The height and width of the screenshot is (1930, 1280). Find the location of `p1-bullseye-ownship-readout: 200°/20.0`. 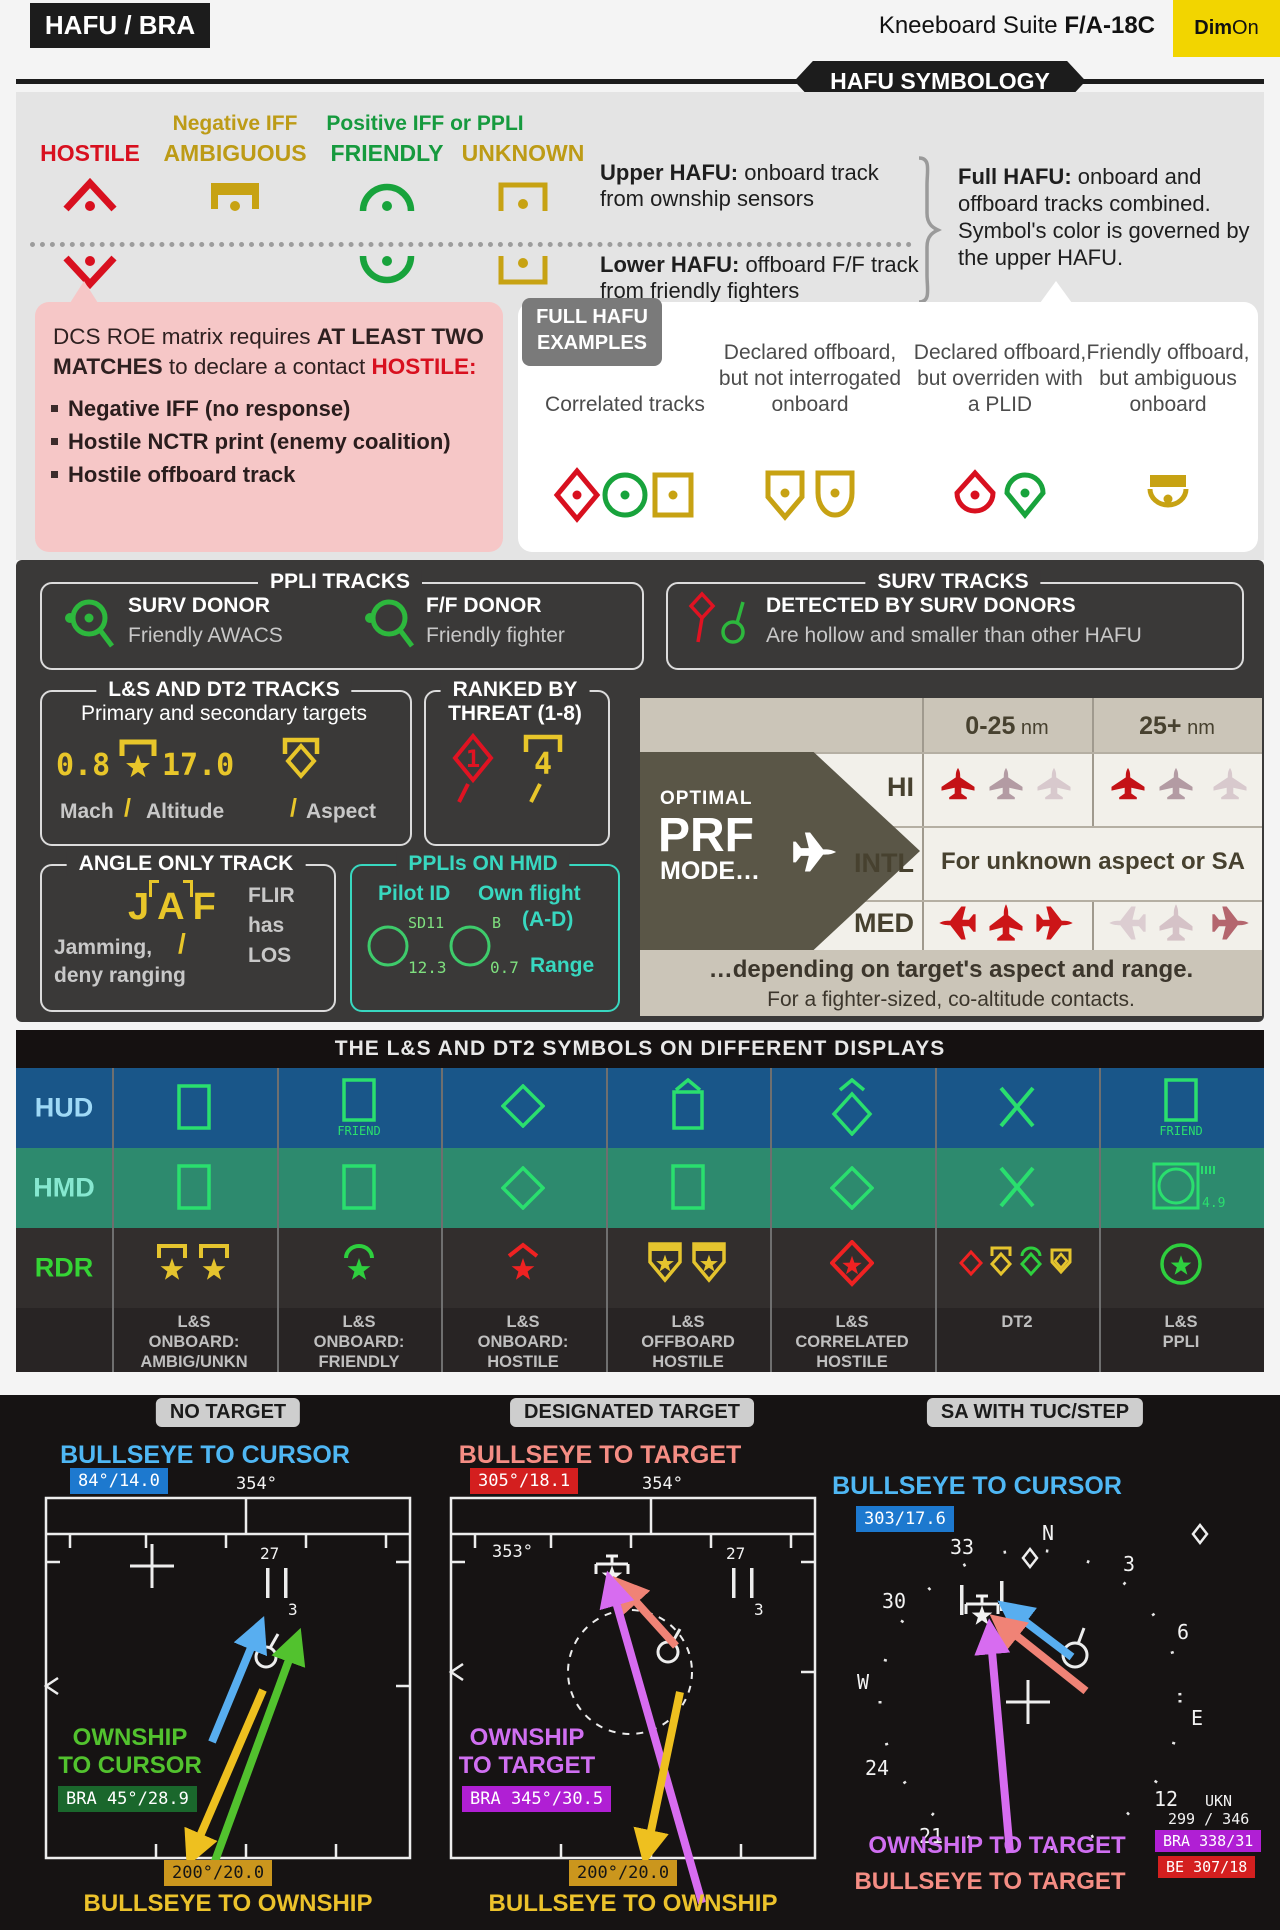

p1-bullseye-ownship-readout: 200°/20.0 is located at coordinates (218, 1873).